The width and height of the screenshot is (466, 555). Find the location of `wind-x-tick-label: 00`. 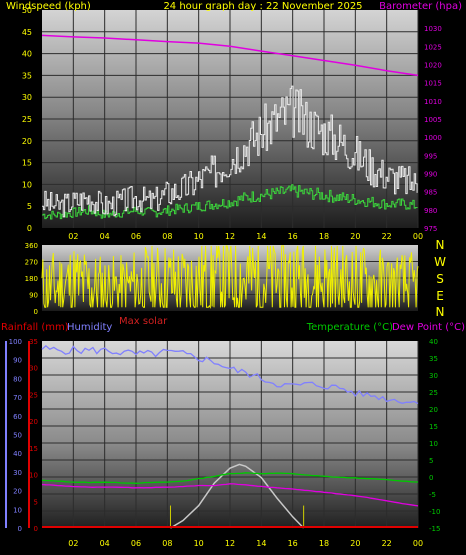

wind-x-tick-label: 00 is located at coordinates (418, 236).